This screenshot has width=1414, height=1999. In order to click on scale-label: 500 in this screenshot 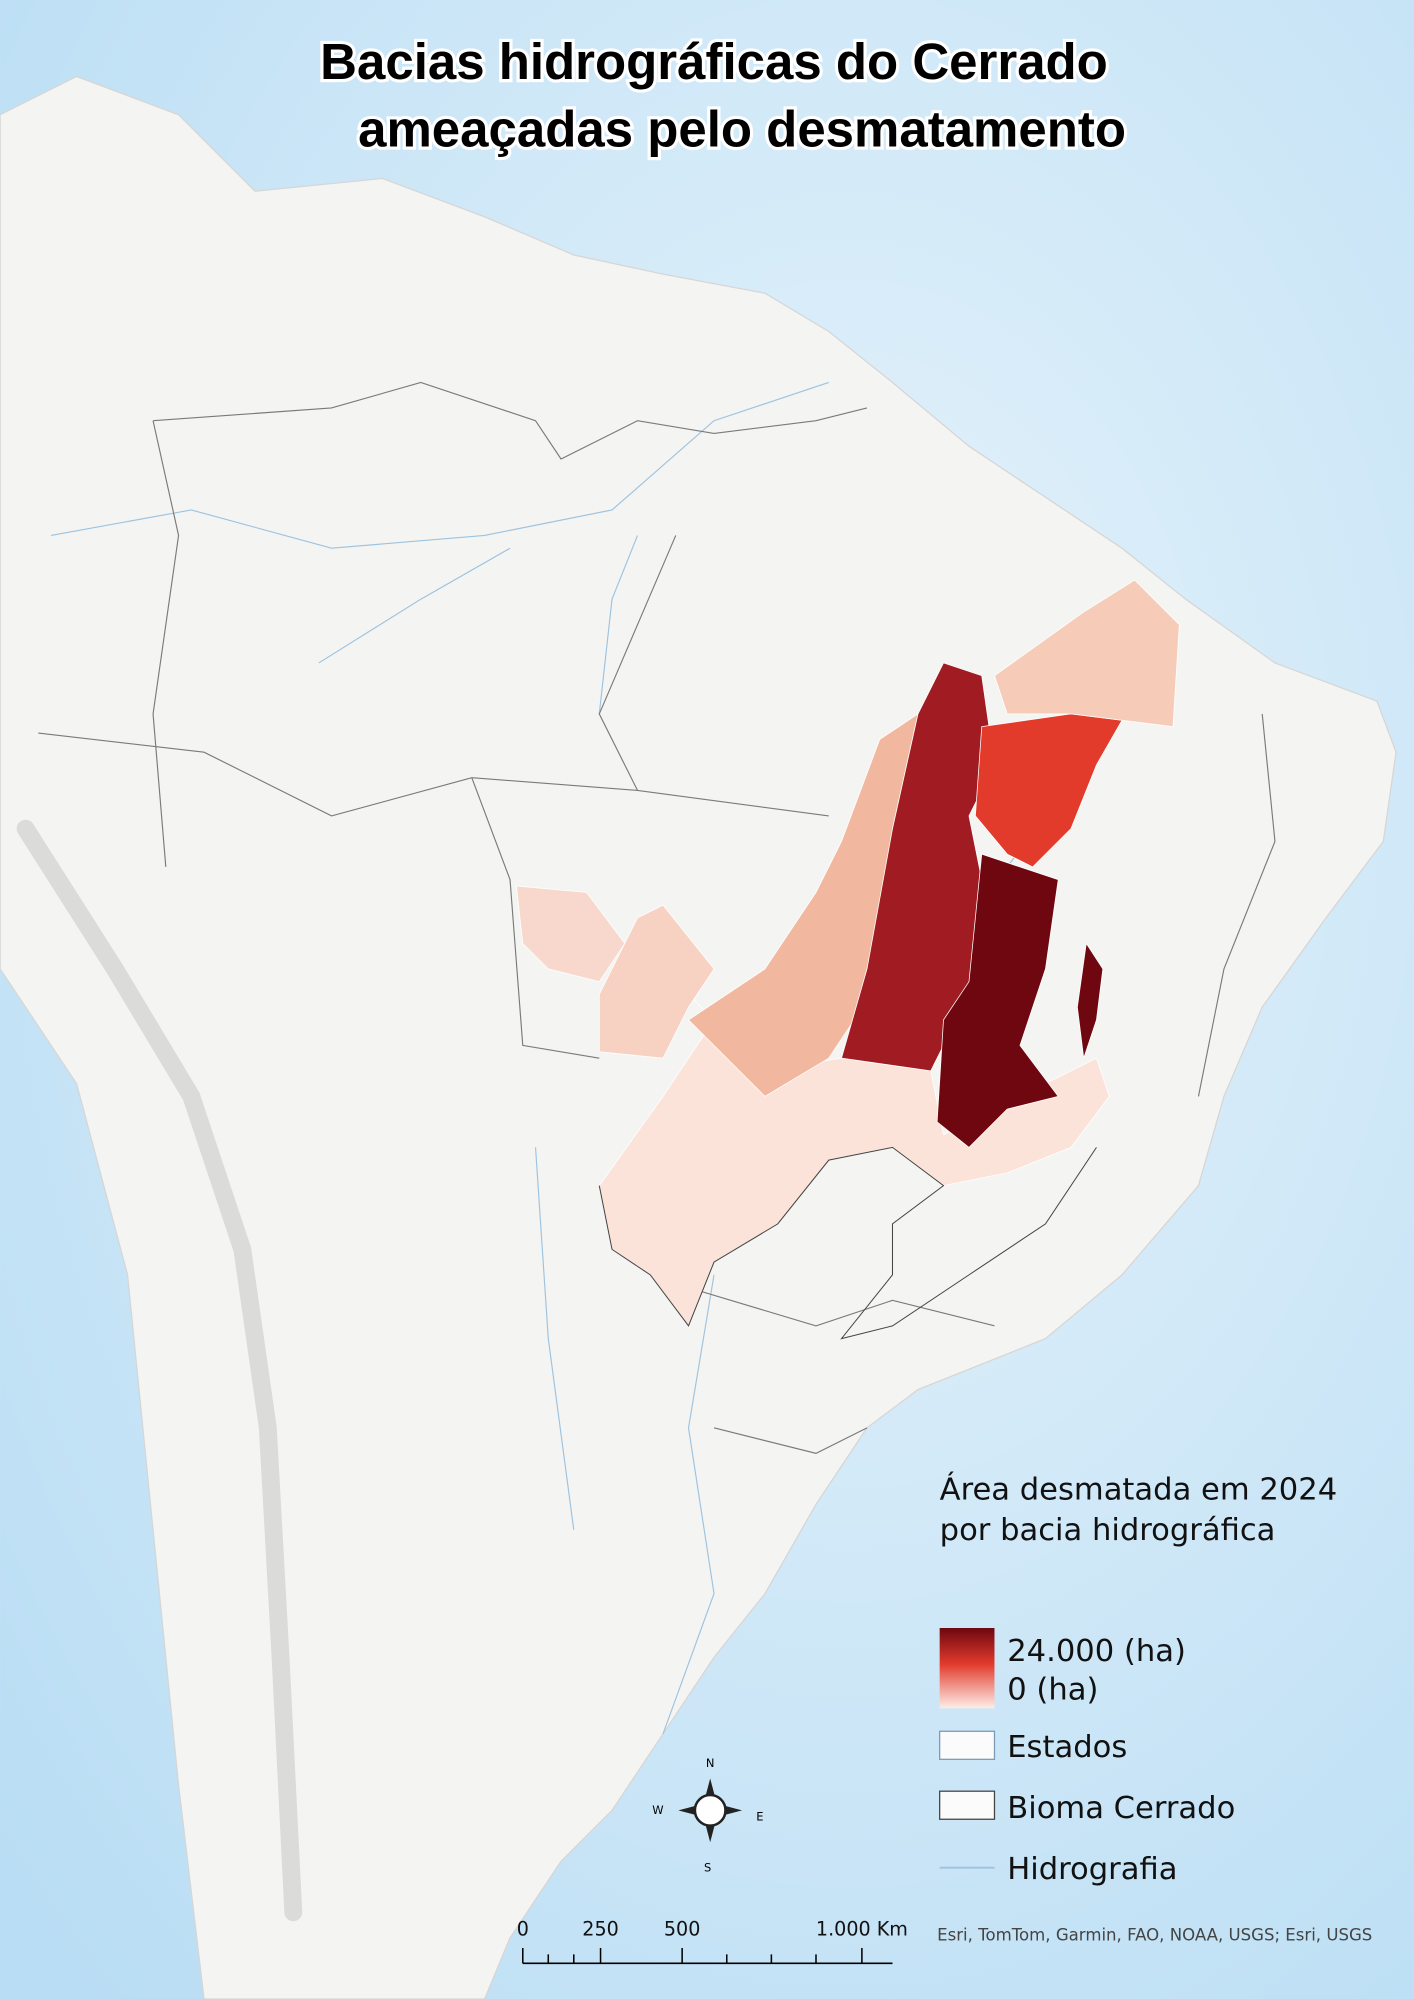, I will do `click(682, 1928)`.